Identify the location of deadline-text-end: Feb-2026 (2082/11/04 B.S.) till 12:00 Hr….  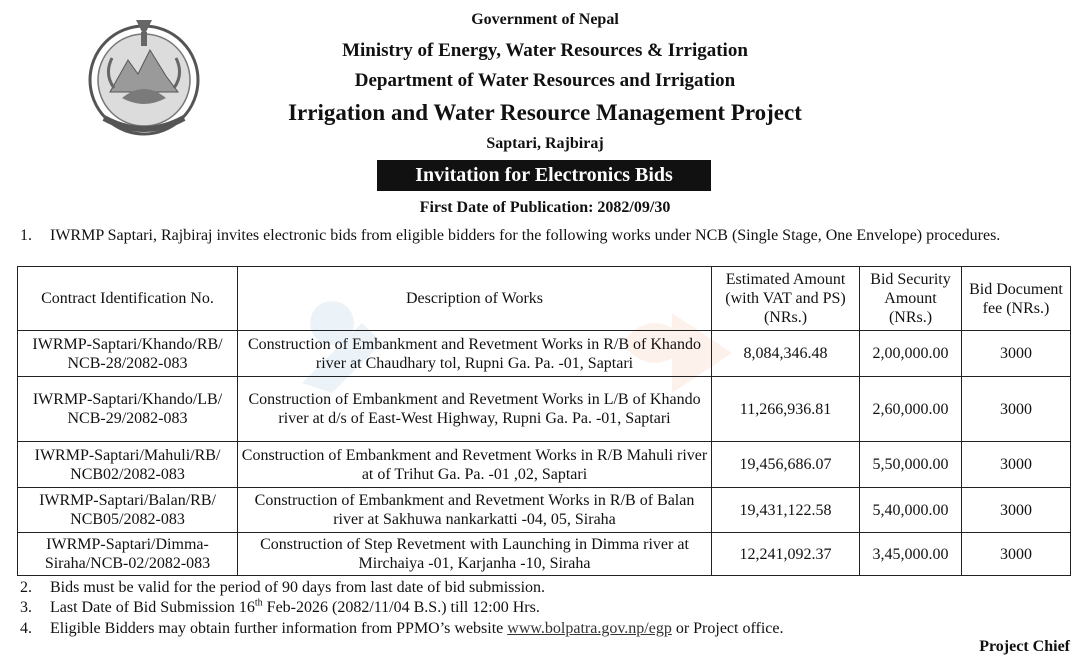
(401, 607).